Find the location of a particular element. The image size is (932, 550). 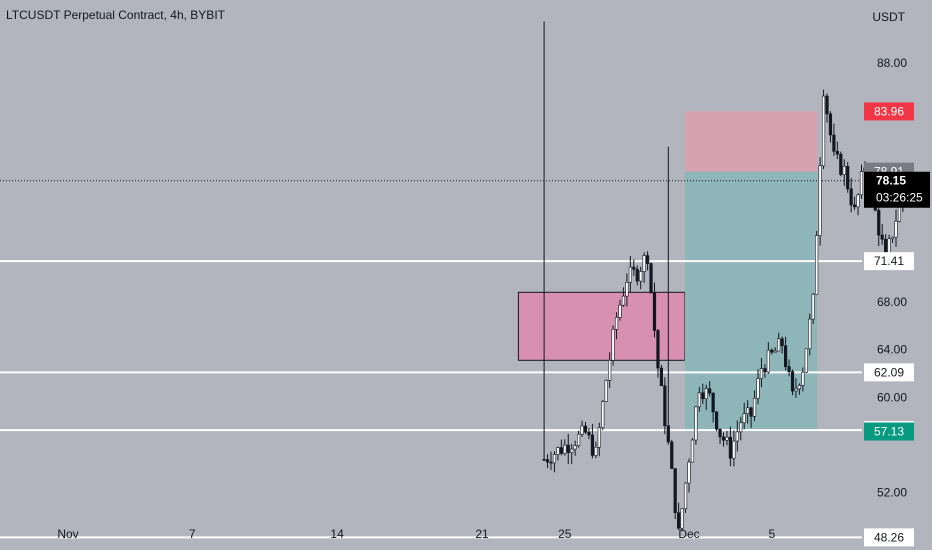

x-tick-label-5: Dec is located at coordinates (688, 534).